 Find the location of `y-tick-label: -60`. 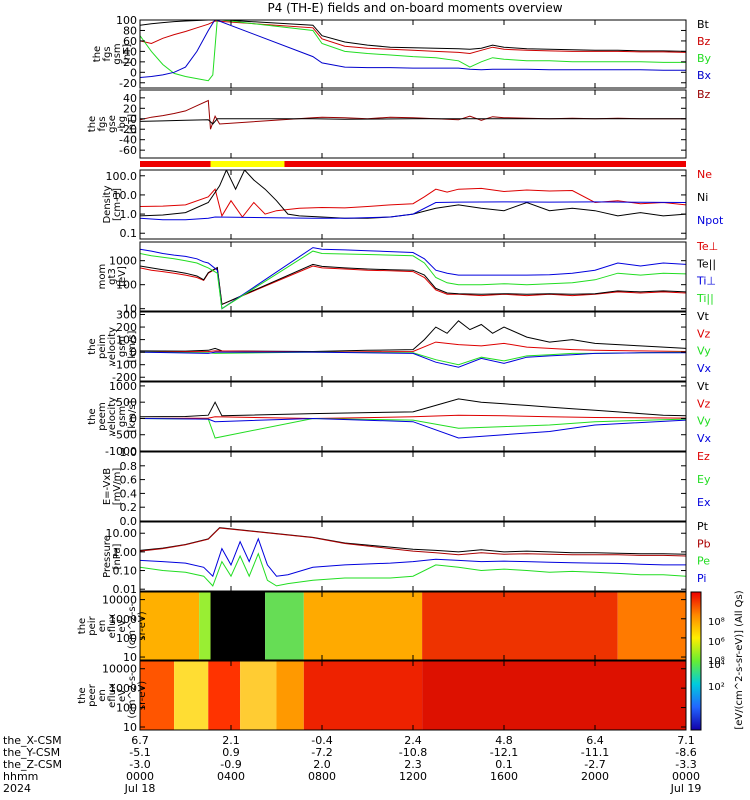

y-tick-label: -60 is located at coordinates (128, 150).